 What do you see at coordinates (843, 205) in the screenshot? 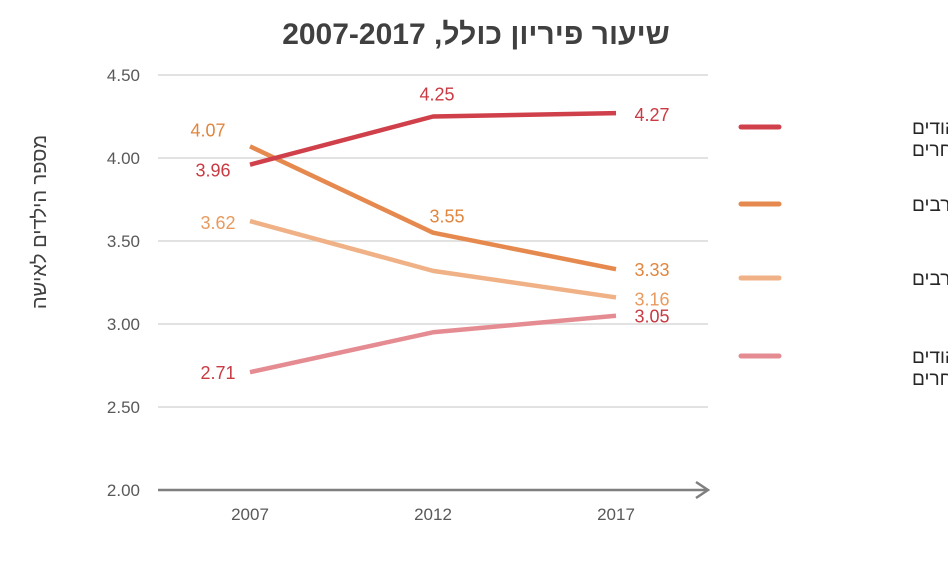
I see `legend-item: ירושלים - ערבים` at bounding box center [843, 205].